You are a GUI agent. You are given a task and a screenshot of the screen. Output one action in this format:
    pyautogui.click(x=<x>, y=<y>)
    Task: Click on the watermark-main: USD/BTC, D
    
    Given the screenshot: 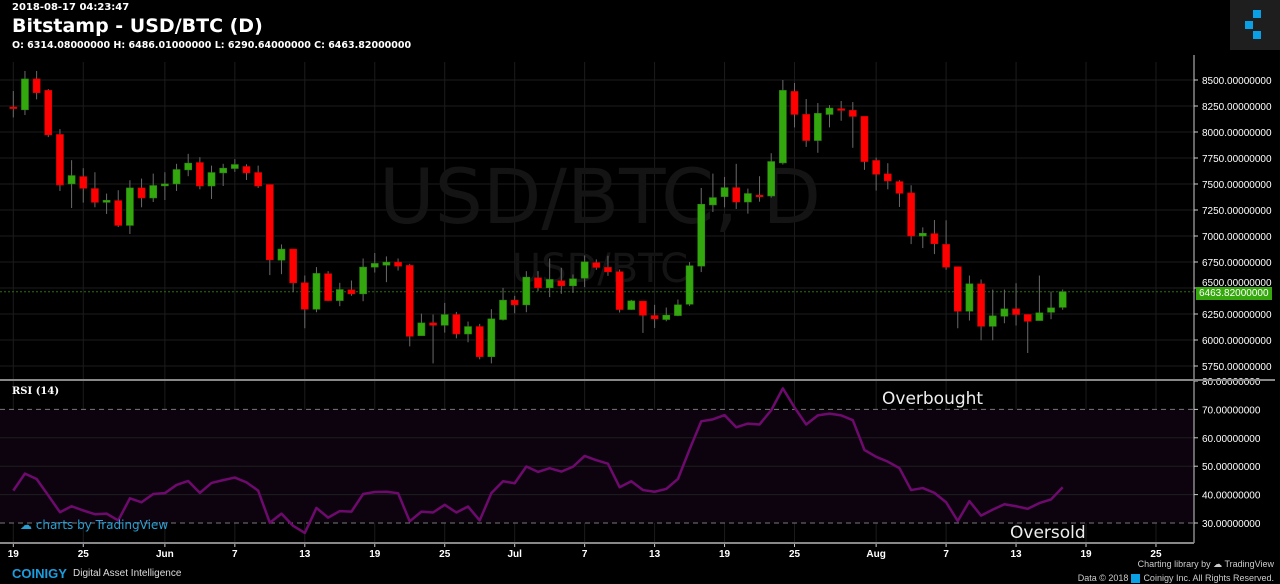 What is the action you would take?
    pyautogui.click(x=600, y=196)
    